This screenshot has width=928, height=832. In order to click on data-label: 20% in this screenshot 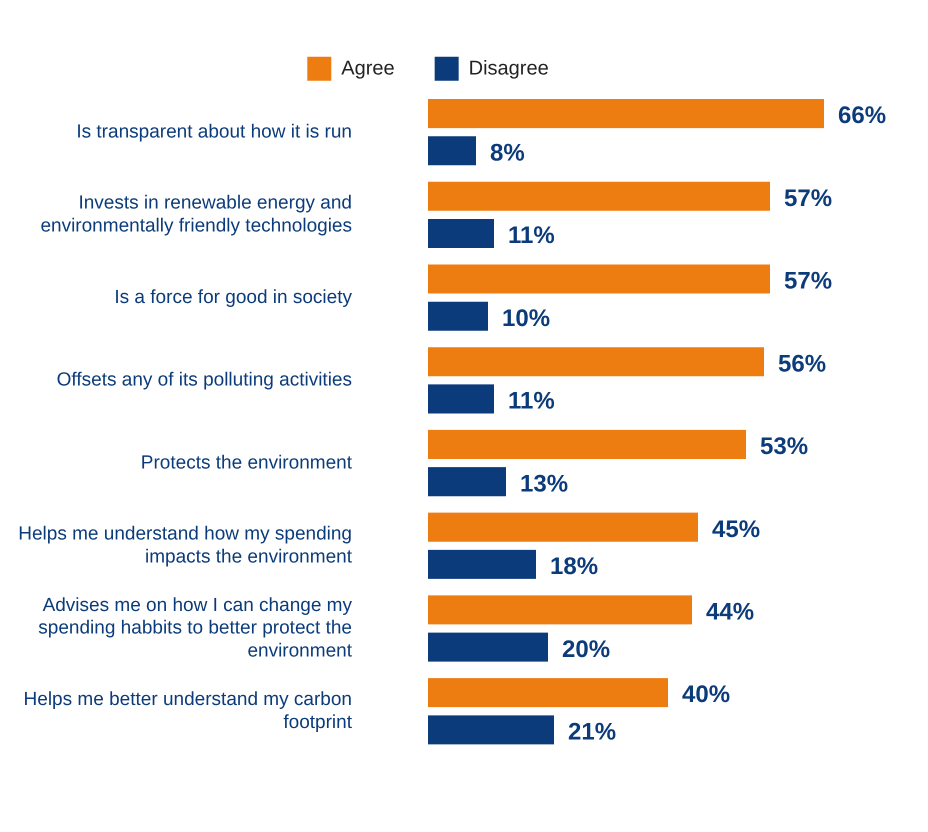, I will do `click(586, 649)`.